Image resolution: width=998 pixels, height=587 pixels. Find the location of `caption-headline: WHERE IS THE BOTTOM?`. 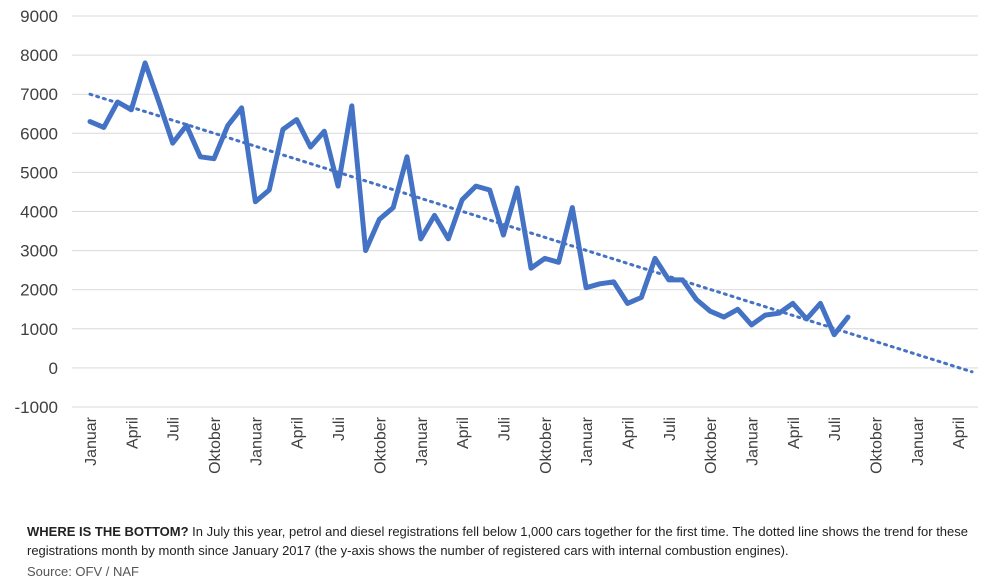

caption-headline: WHERE IS THE BOTTOM? is located at coordinates (108, 531).